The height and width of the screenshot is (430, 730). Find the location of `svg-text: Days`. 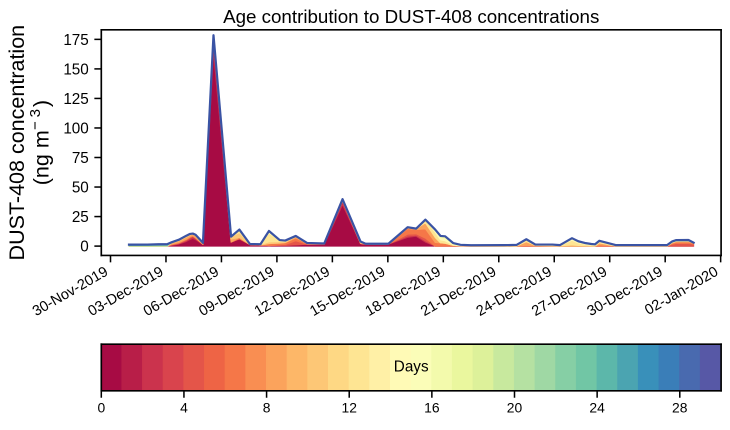

svg-text: Days is located at coordinates (411, 366).